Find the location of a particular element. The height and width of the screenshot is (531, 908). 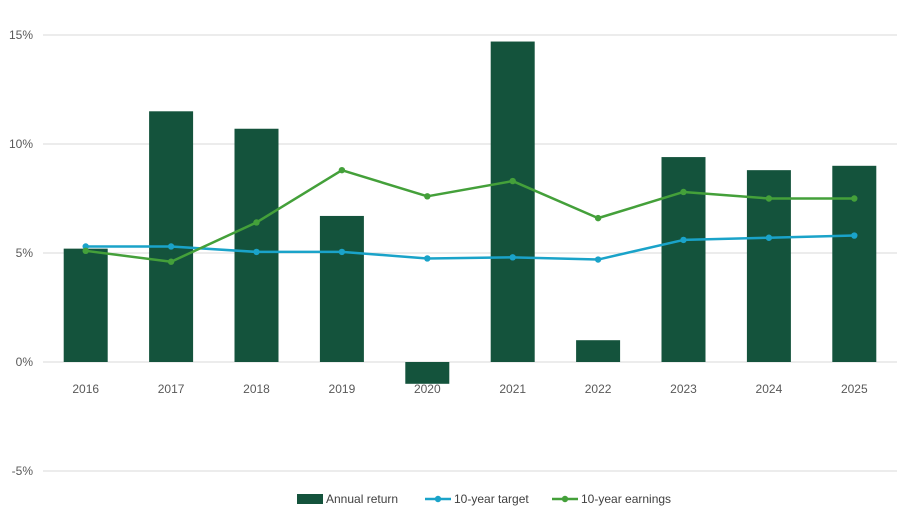

x-axis-ticks: 2016 2017 2018 2019 2020 2021 2022 2023 2024 2025 is located at coordinates (470, 389).